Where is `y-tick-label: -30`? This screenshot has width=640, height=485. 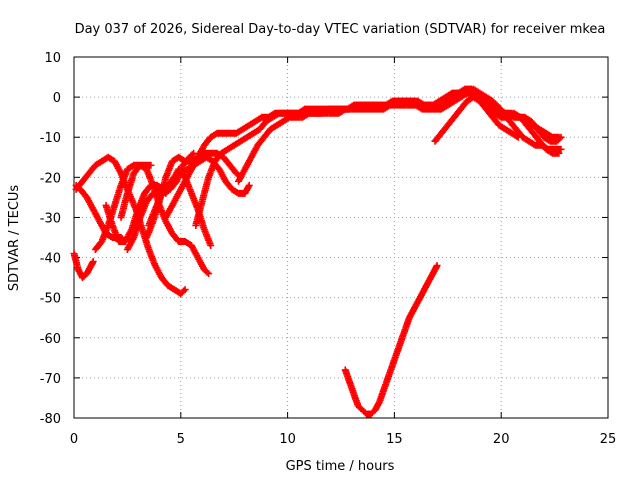 y-tick-label: -30 is located at coordinates (50, 218).